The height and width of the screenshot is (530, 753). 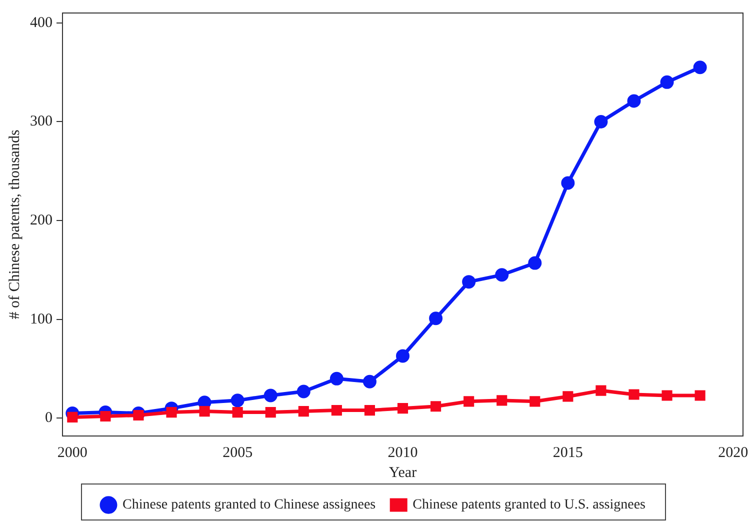 I want to click on legend-label: Chinese patents granted to Chinese assignees, so click(x=249, y=505).